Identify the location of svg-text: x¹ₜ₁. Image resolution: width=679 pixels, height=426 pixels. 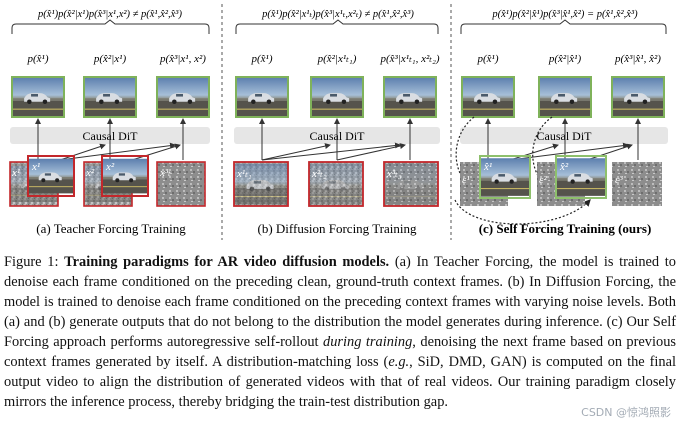
(244, 174).